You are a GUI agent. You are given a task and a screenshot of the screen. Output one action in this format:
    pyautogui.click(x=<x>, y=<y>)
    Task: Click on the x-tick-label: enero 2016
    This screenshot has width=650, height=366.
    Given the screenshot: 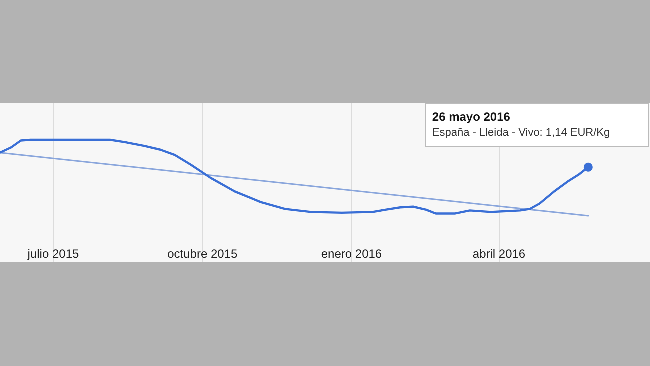 What is the action you would take?
    pyautogui.click(x=351, y=254)
    